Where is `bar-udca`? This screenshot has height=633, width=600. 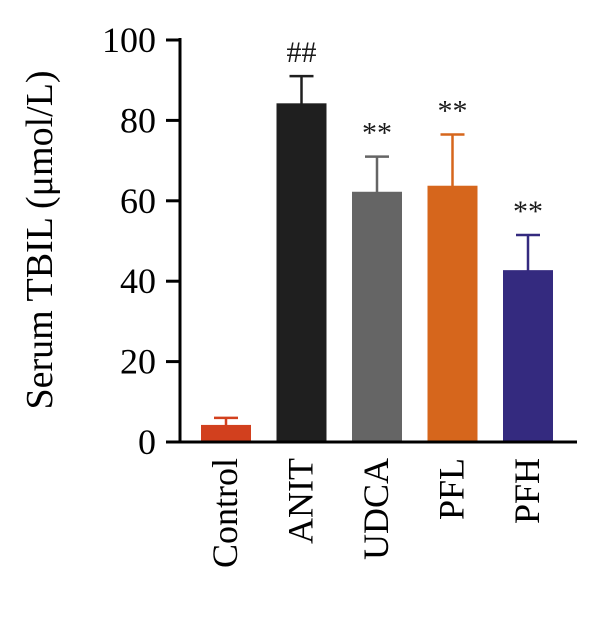
bar-udca is located at coordinates (377, 317).